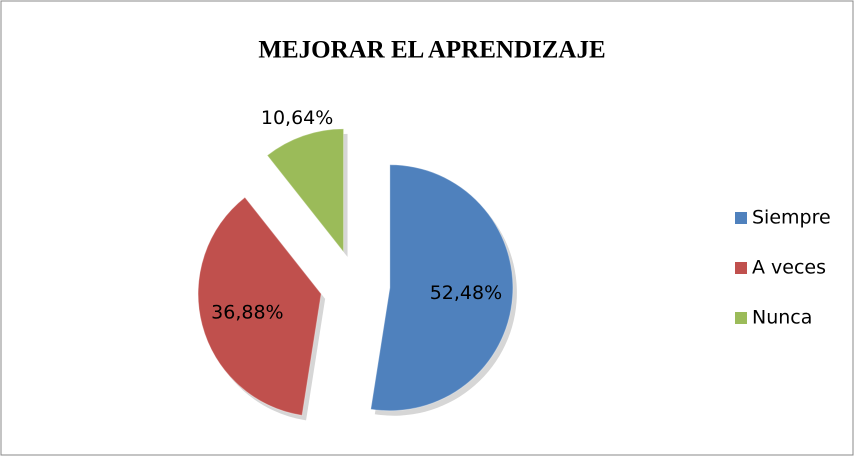  I want to click on legend-label: A veces, so click(789, 268).